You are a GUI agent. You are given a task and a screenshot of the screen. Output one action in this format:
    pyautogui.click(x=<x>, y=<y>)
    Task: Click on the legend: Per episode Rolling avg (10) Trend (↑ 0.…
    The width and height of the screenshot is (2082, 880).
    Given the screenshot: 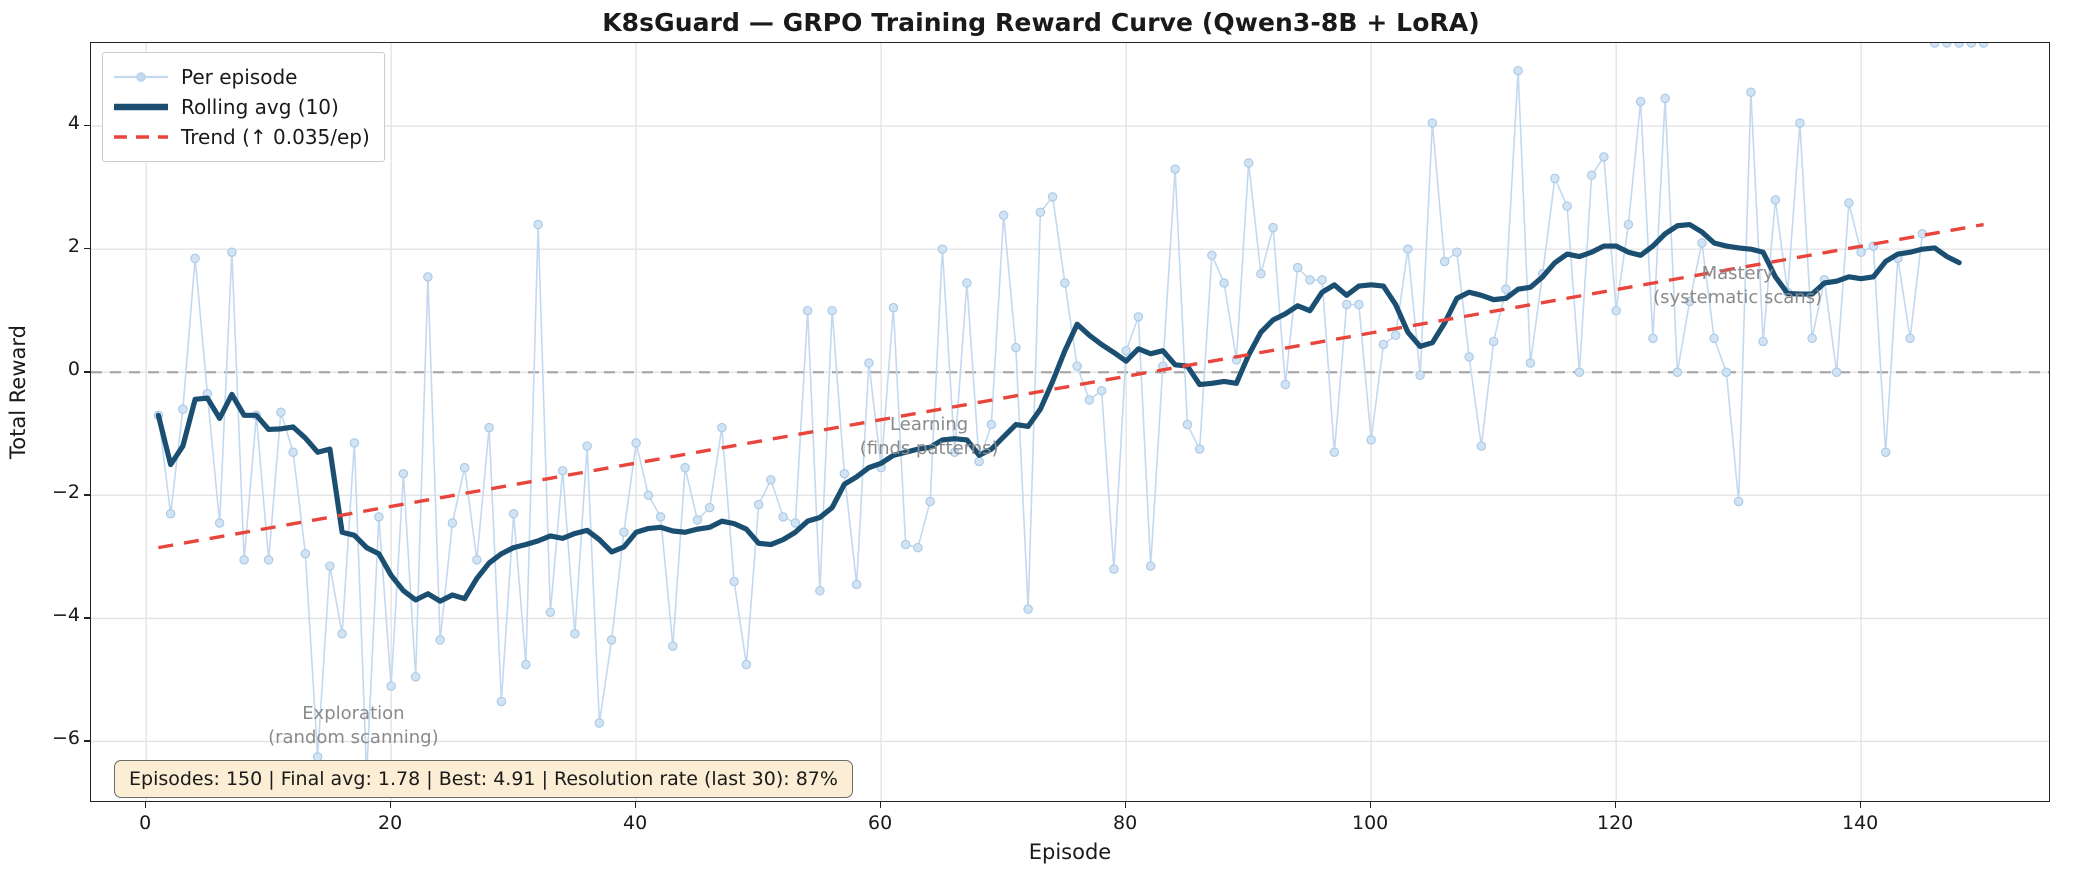 What is the action you would take?
    pyautogui.click(x=243, y=107)
    